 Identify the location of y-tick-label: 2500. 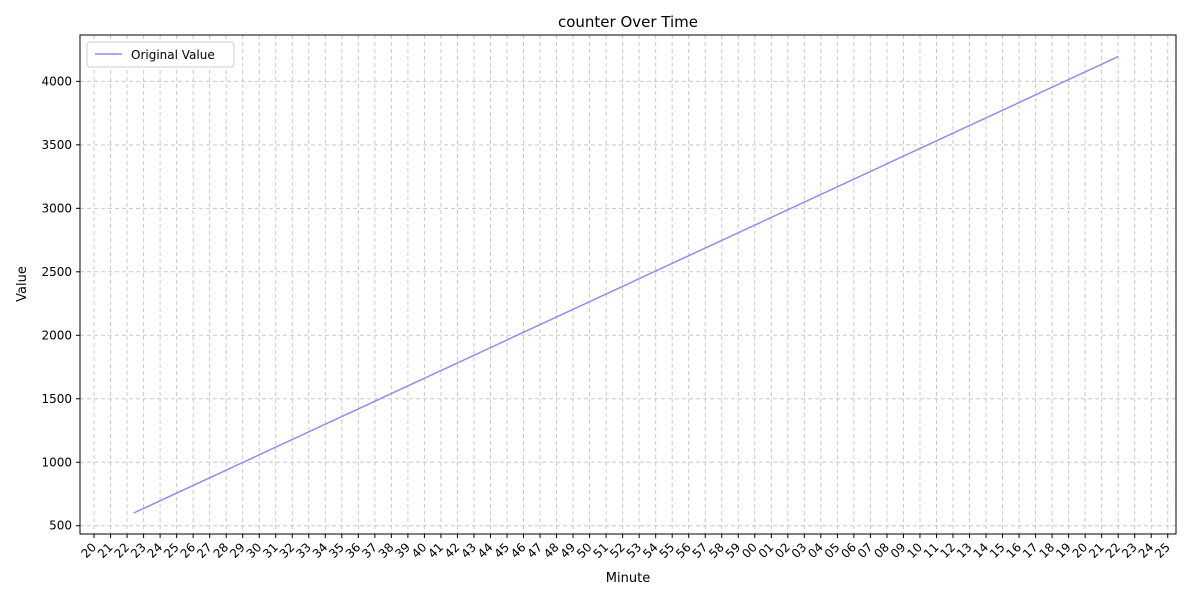
(56, 272).